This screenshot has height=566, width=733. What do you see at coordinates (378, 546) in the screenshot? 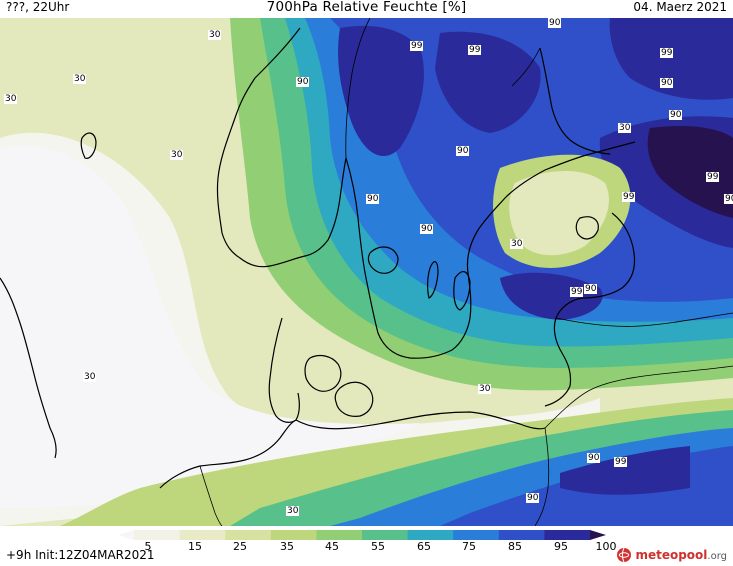
I see `legend-tick-label: 55` at bounding box center [378, 546].